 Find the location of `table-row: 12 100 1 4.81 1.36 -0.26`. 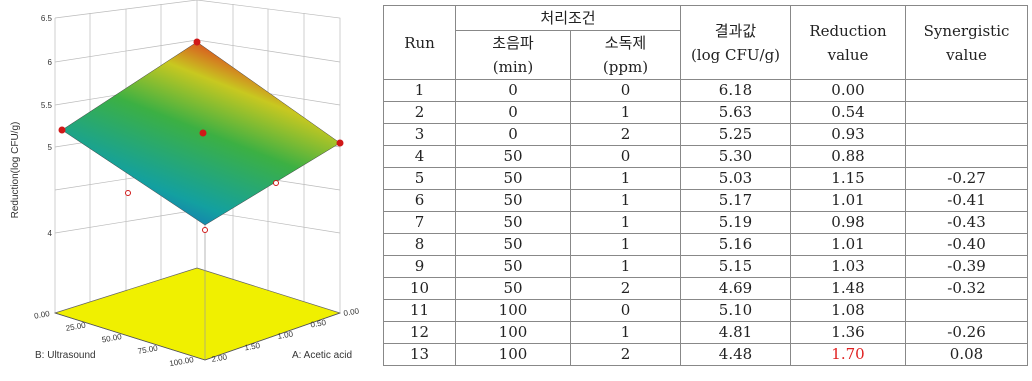

table-row: 12 100 1 4.81 1.36 -0.26 is located at coordinates (705, 332).